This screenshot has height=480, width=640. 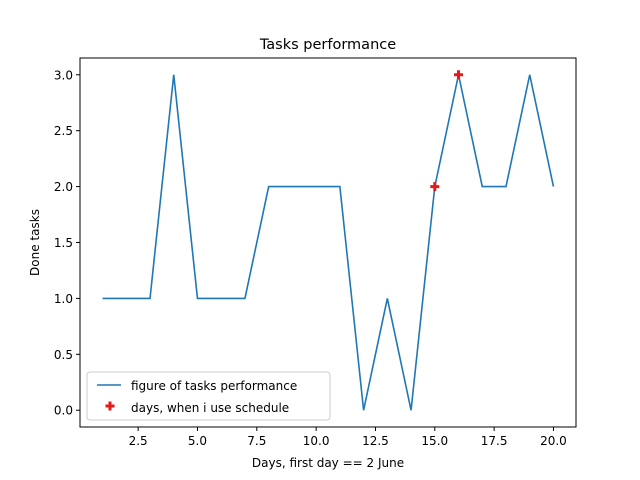 I want to click on y-tick-label: 0.5, so click(x=63, y=355).